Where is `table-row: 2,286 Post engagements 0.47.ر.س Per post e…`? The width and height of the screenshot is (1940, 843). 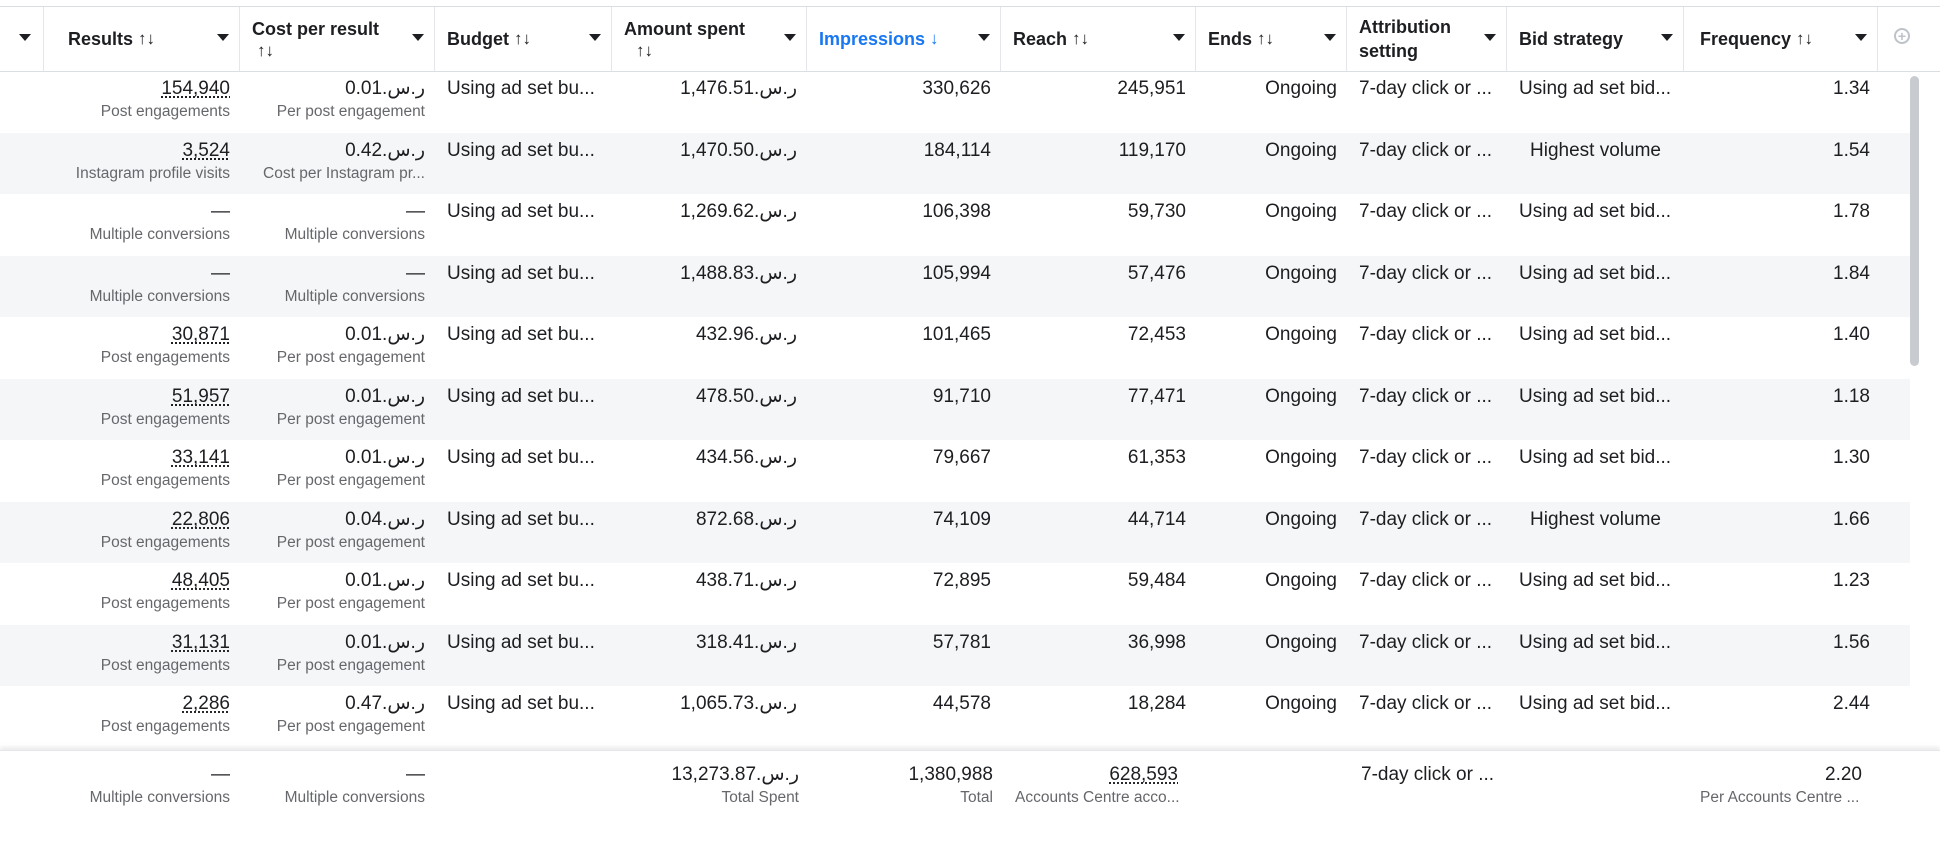 table-row: 2,286 Post engagements 0.47.ر.س Per post e… is located at coordinates (955, 717).